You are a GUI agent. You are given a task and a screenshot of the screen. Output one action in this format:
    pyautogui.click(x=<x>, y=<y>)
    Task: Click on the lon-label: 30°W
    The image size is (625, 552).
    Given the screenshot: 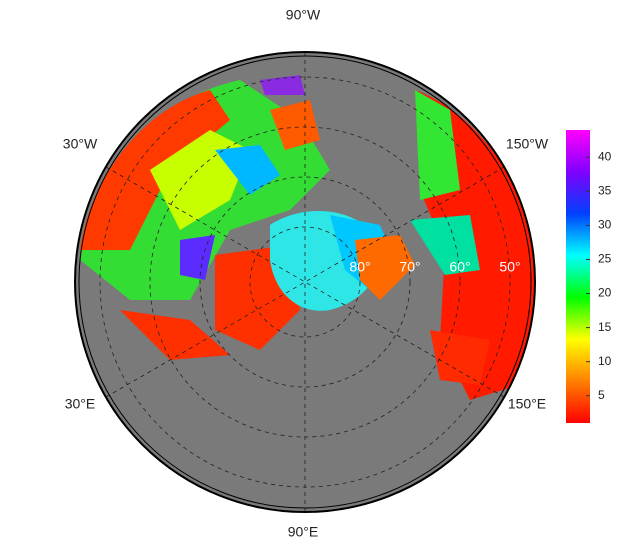 What is the action you would take?
    pyautogui.click(x=80, y=144)
    